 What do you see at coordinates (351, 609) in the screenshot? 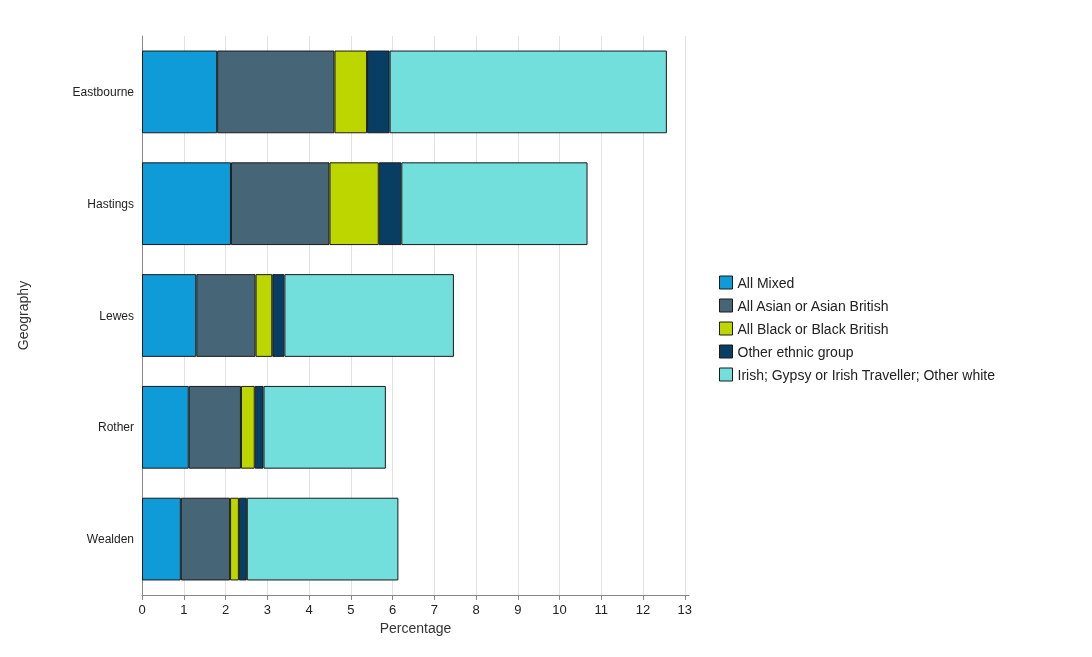
I see `x-tick-label: 5` at bounding box center [351, 609].